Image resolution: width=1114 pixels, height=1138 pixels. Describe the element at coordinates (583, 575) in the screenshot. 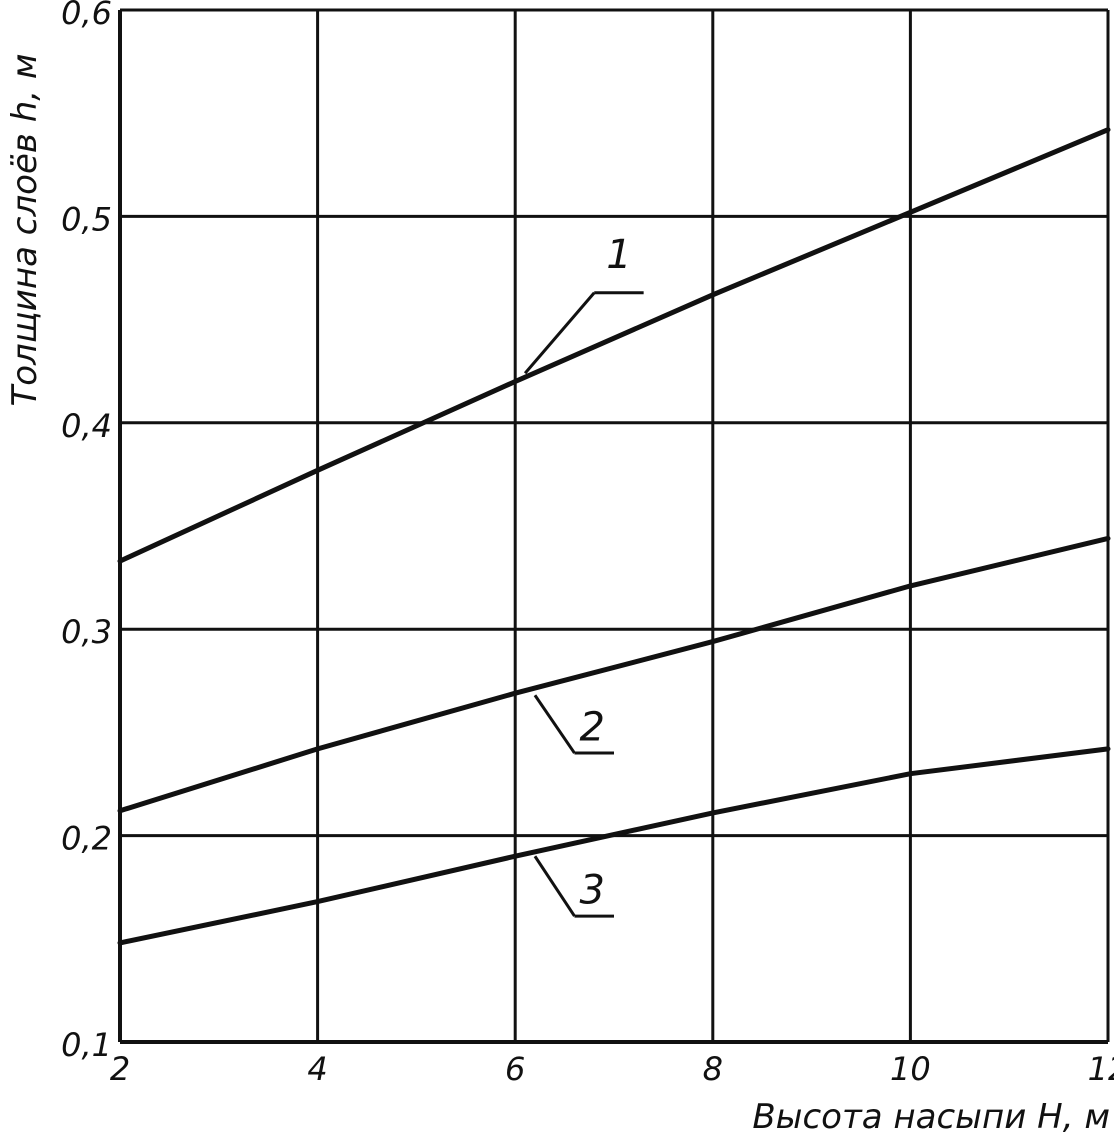

I see `series-label-leaders: 1 2 3` at that location.